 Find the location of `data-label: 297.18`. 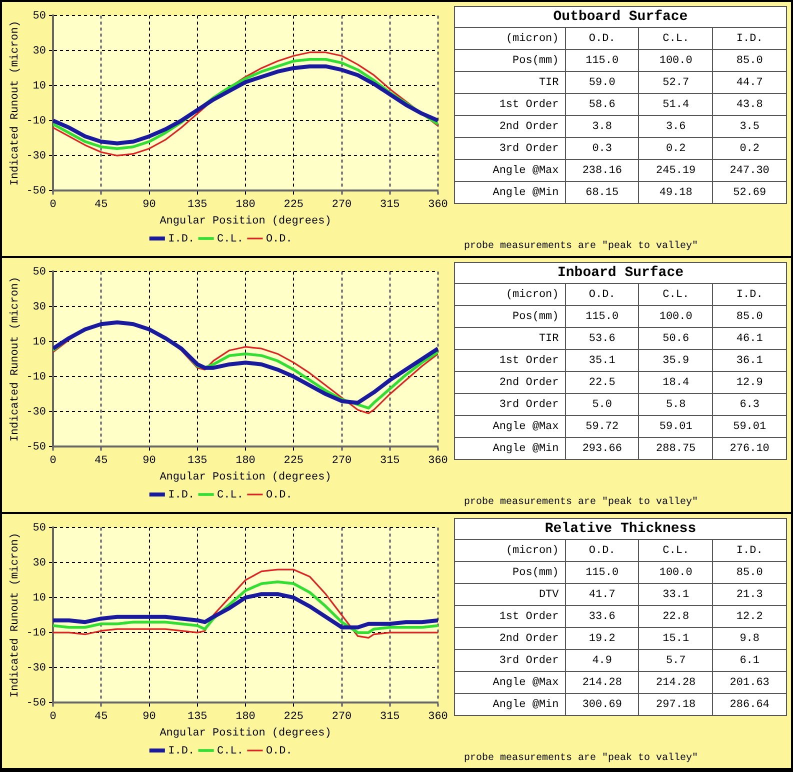

data-label: 297.18 is located at coordinates (675, 705).